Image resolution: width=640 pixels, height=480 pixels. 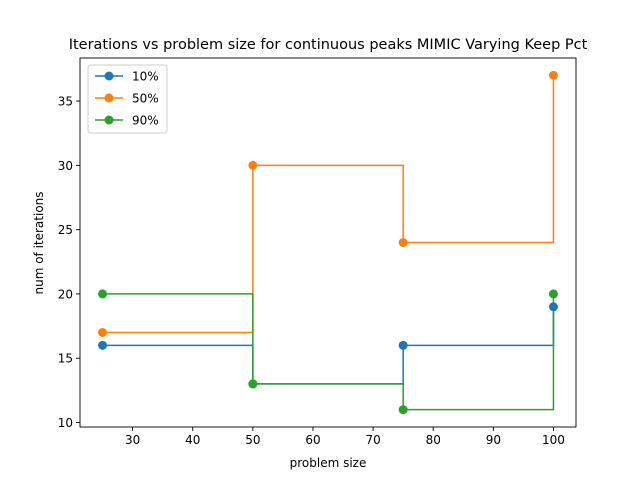 I want to click on legend: 10% 50% 90%, so click(x=127, y=99).